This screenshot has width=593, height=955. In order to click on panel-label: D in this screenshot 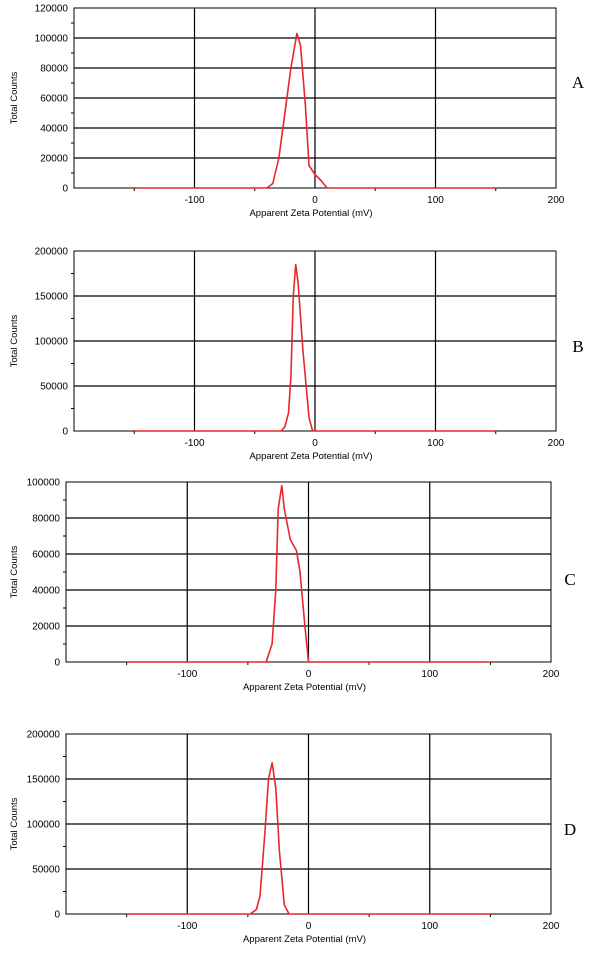, I will do `click(570, 829)`.